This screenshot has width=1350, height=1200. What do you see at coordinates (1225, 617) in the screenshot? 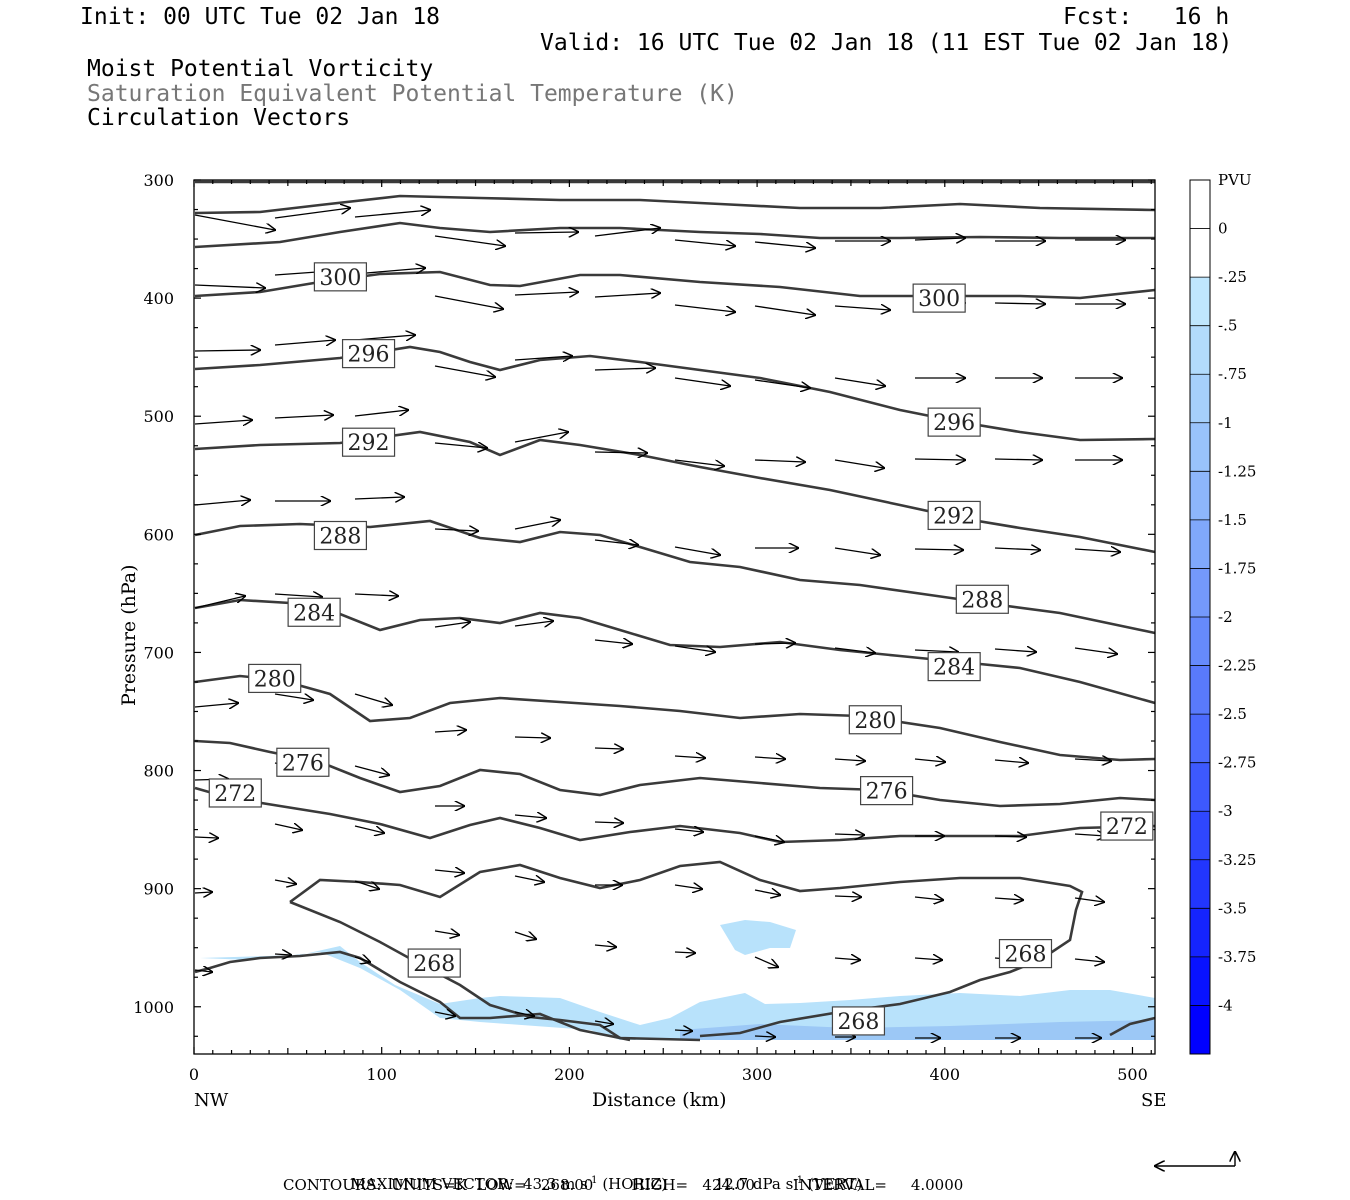
I see `colorbar-label: -2` at bounding box center [1225, 617].